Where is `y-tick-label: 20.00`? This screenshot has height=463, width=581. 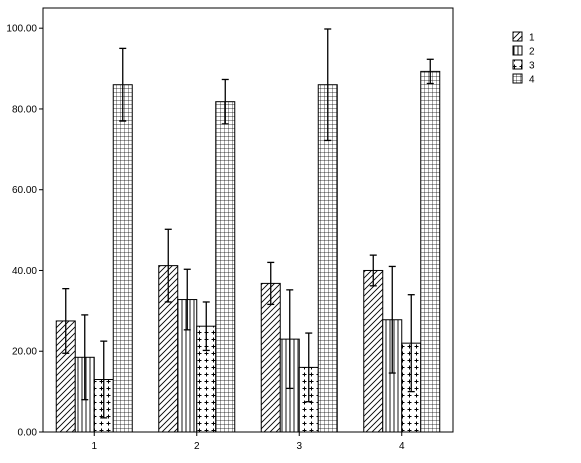
y-tick-label: 20.00 is located at coordinates (24, 352).